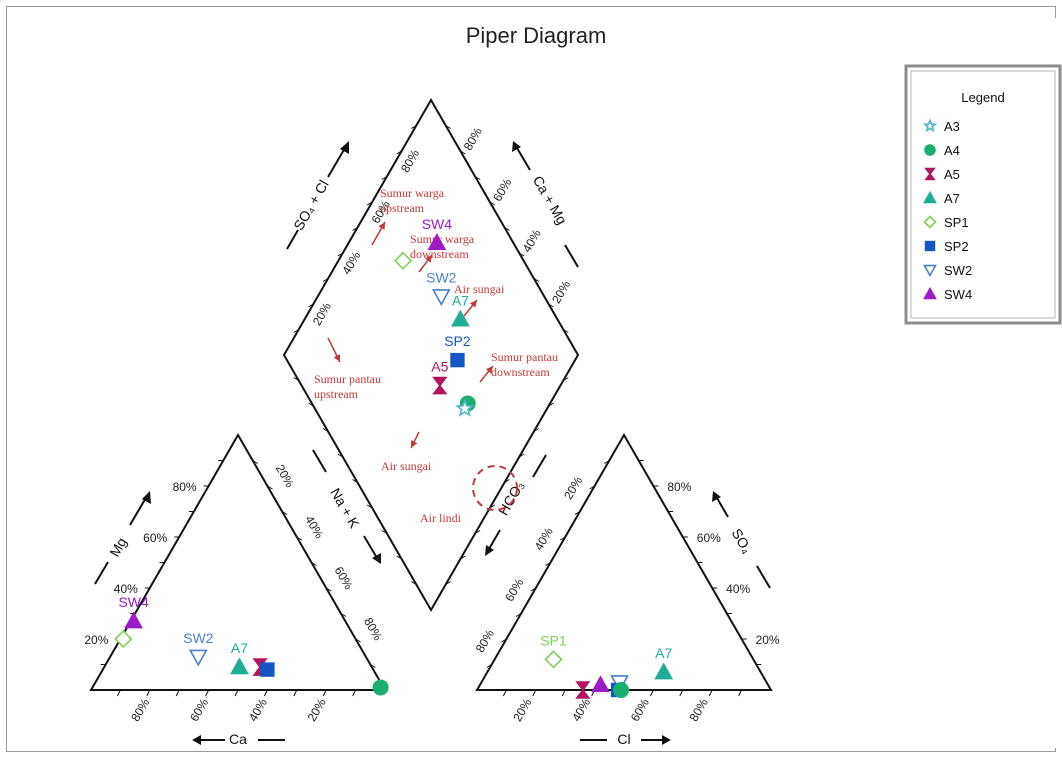 Image resolution: width=1062 pixels, height=758 pixels. What do you see at coordinates (410, 335) in the screenshot?
I see `annotation-arrows` at bounding box center [410, 335].